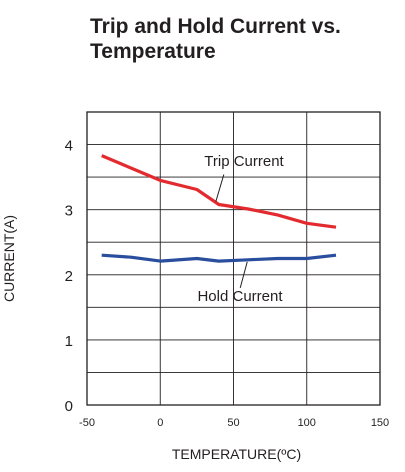  I want to click on series-layer, so click(219, 208).